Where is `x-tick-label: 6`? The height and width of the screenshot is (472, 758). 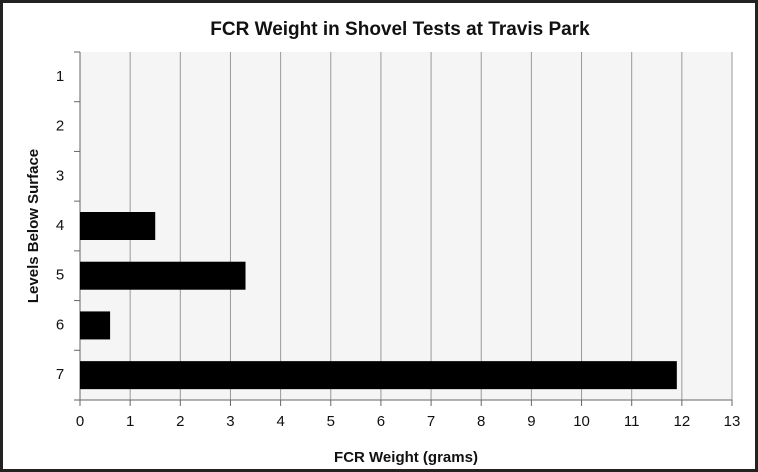 x-tick-label: 6 is located at coordinates (381, 421).